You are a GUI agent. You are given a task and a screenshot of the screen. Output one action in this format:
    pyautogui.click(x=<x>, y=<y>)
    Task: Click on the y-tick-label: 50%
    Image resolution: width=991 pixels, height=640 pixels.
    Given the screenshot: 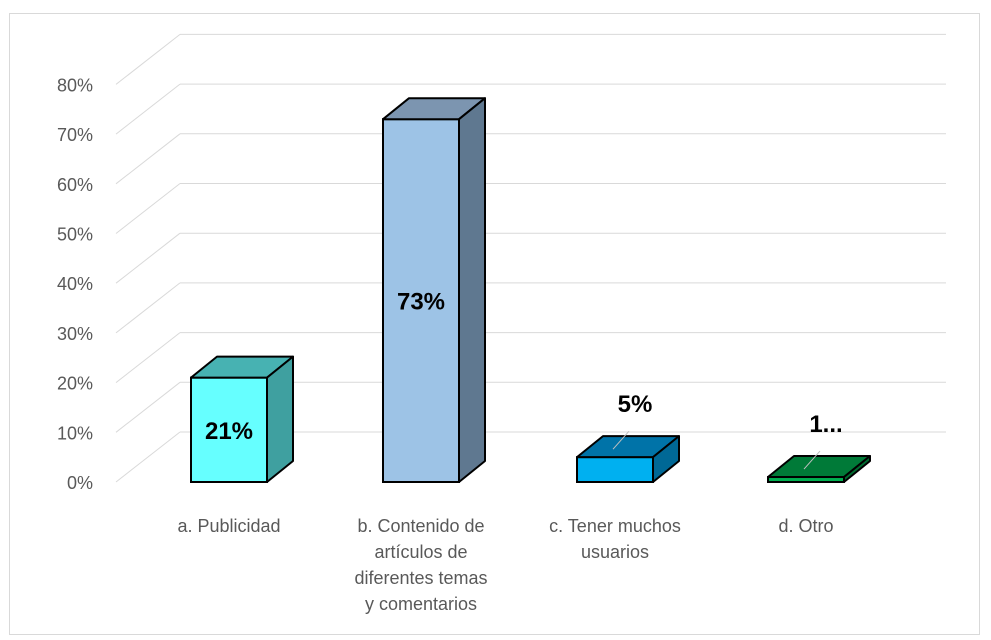 What is the action you would take?
    pyautogui.click(x=75, y=235)
    